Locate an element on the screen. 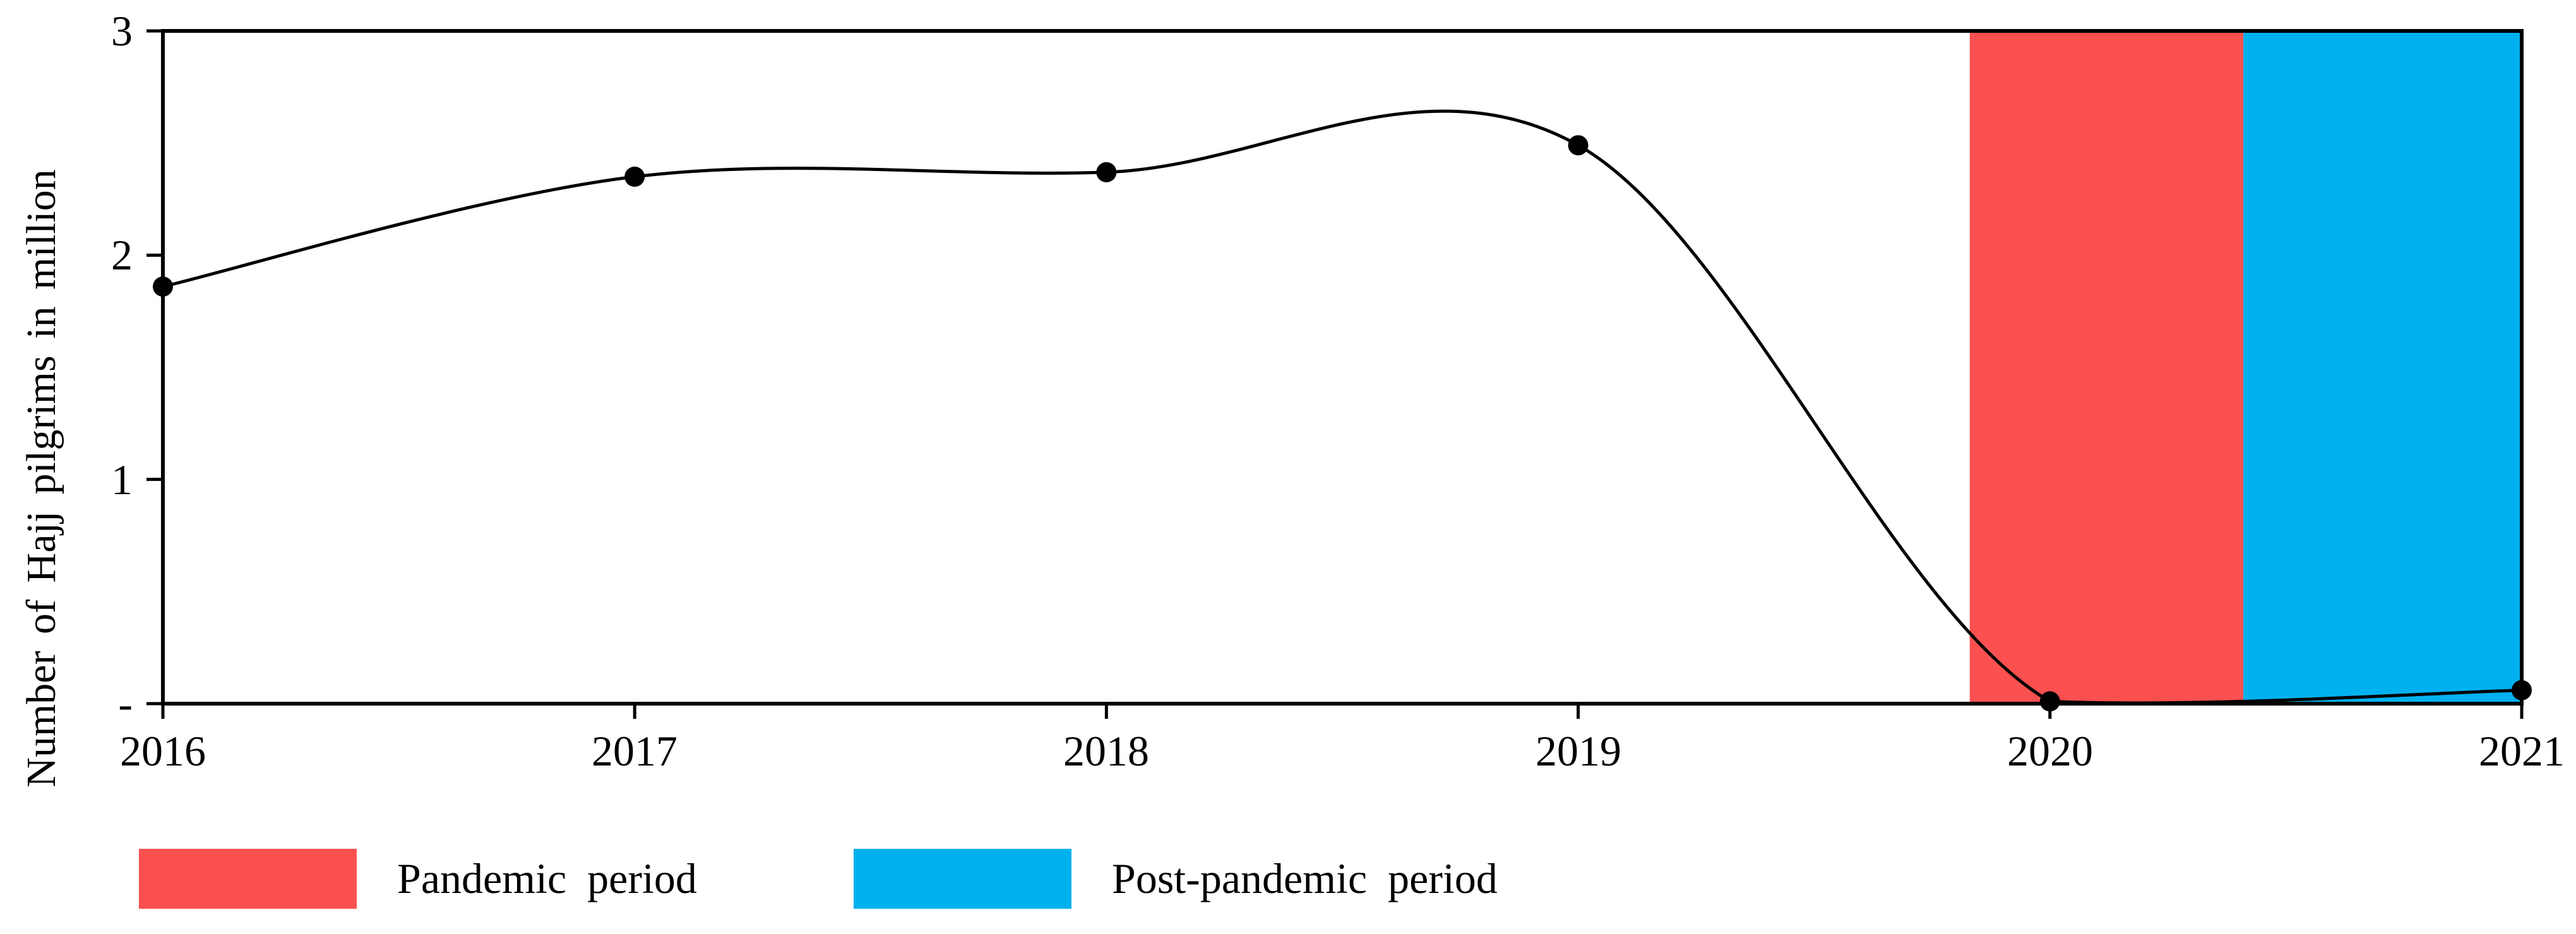 The image size is (2576, 934). data-point-2017 is located at coordinates (634, 177).